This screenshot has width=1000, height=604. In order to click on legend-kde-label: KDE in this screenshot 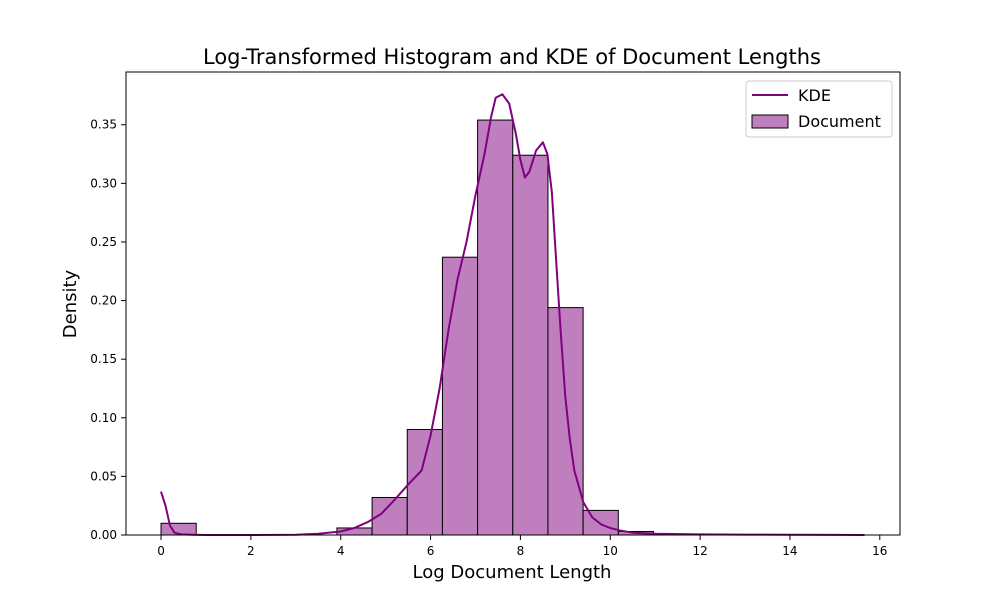, I will do `click(814, 95)`.